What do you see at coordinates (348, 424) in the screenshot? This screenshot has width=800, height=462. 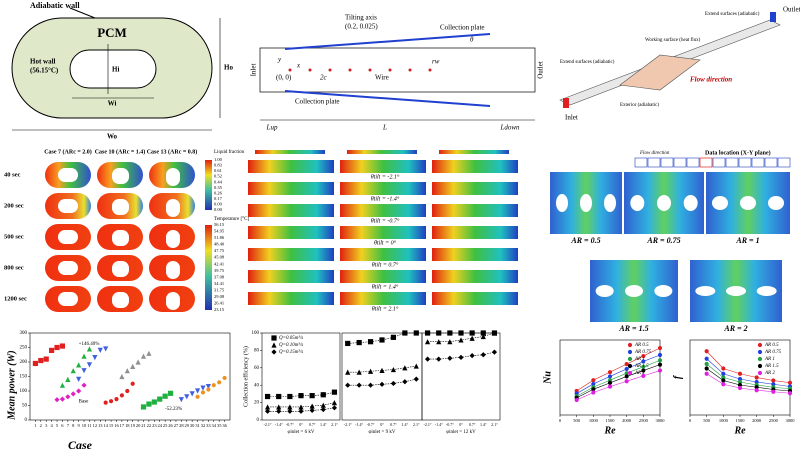 I see `x-tick-label: -2.1°` at bounding box center [348, 424].